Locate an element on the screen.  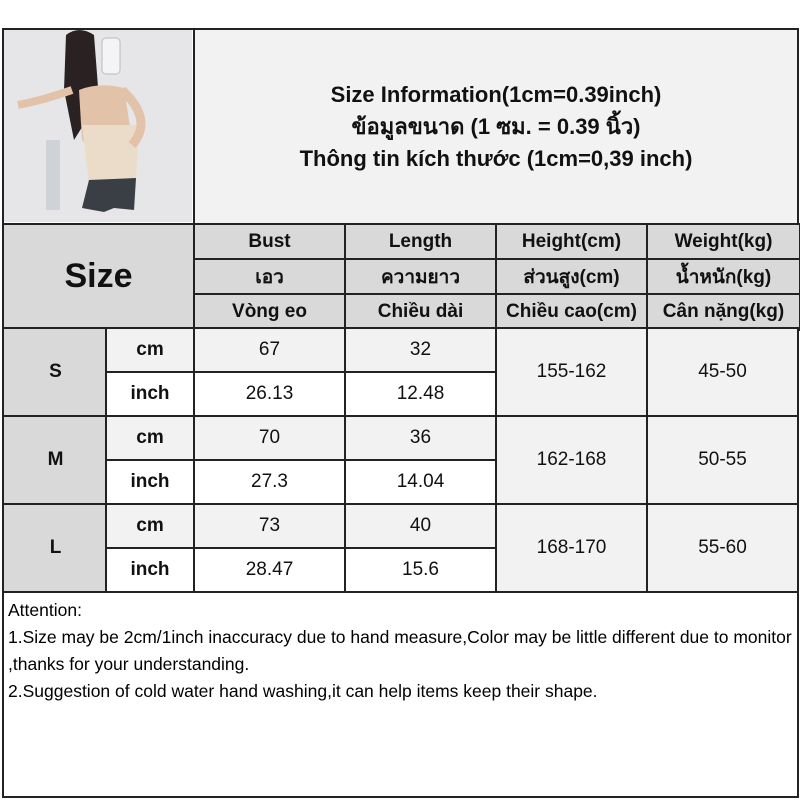
size-label-l: L is located at coordinates (55, 548).